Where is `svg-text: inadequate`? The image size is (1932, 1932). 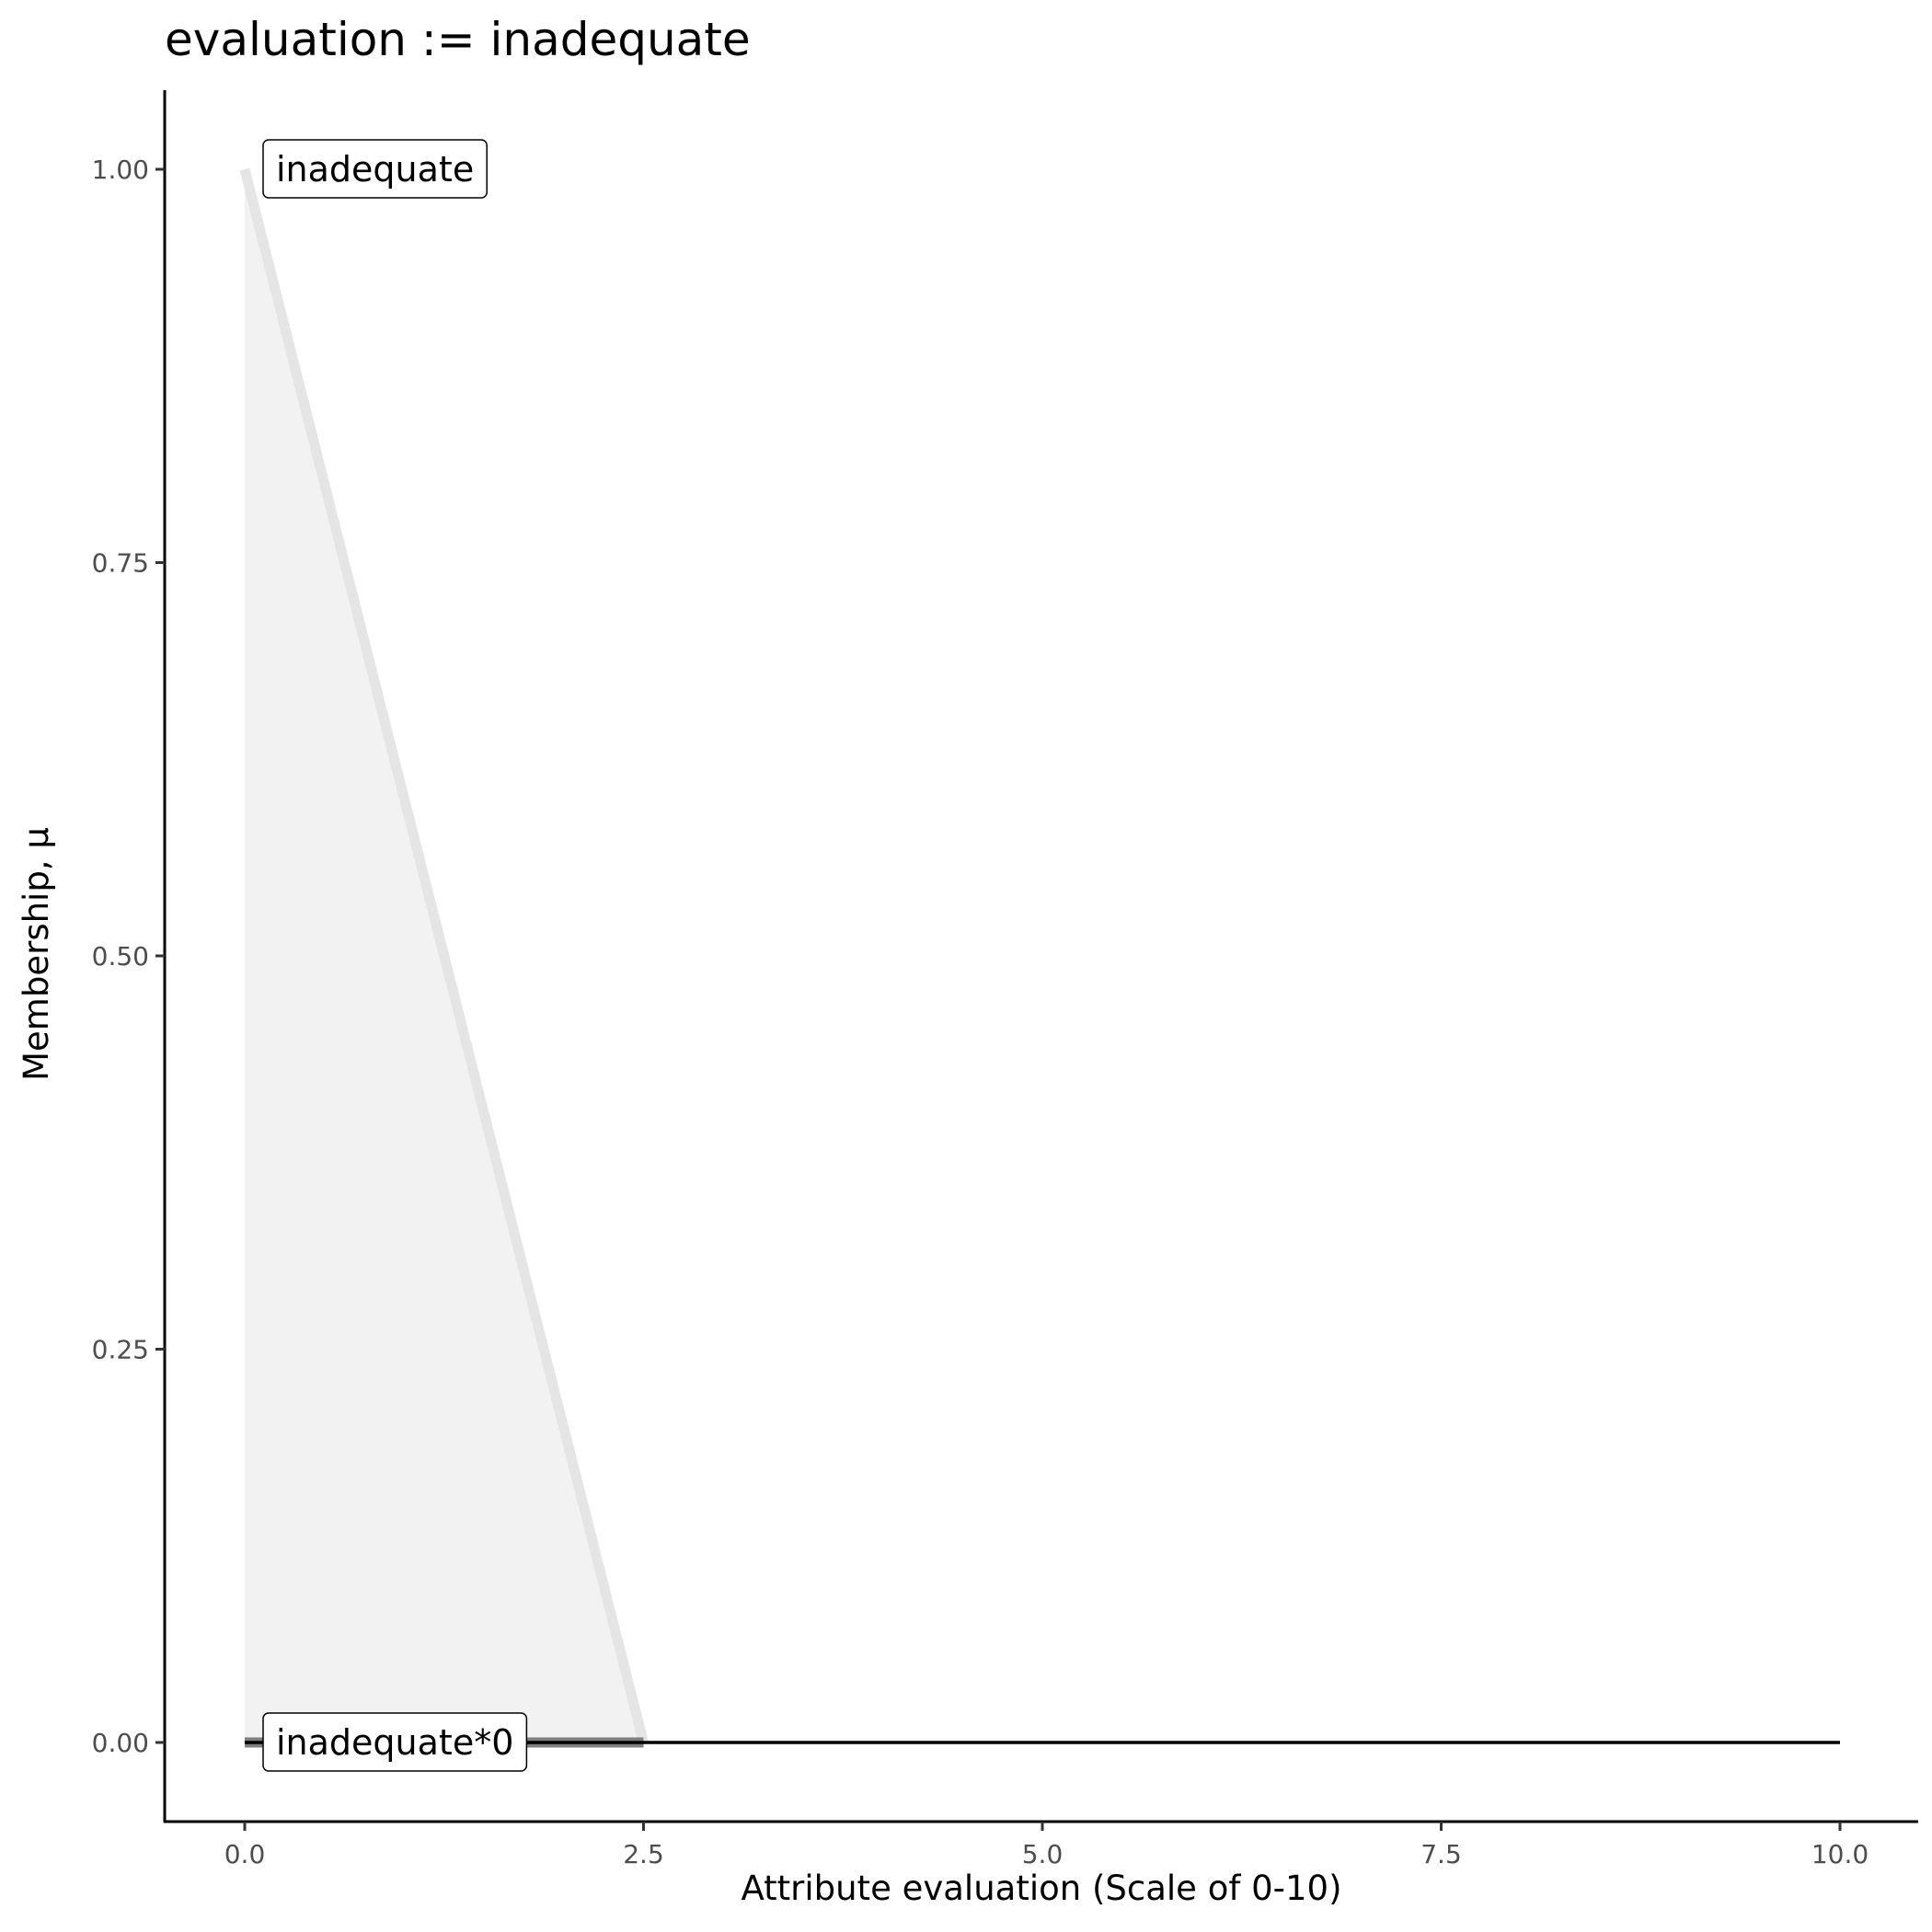
svg-text: inadequate is located at coordinates (375, 169).